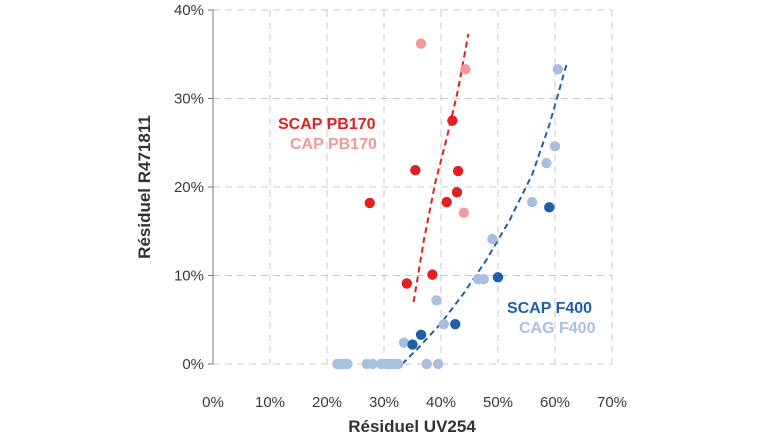 This screenshot has height=440, width=760. I want to click on x-tick-label: 70%, so click(612, 402).